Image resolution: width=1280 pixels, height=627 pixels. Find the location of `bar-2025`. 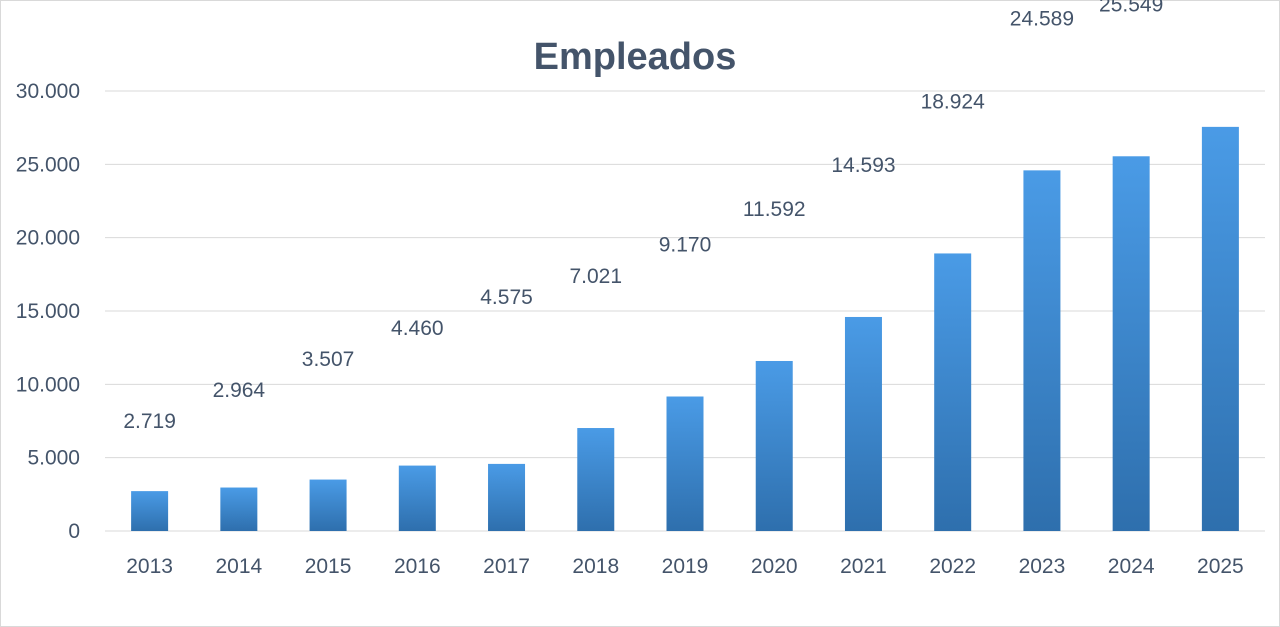

bar-2025 is located at coordinates (1220, 328).